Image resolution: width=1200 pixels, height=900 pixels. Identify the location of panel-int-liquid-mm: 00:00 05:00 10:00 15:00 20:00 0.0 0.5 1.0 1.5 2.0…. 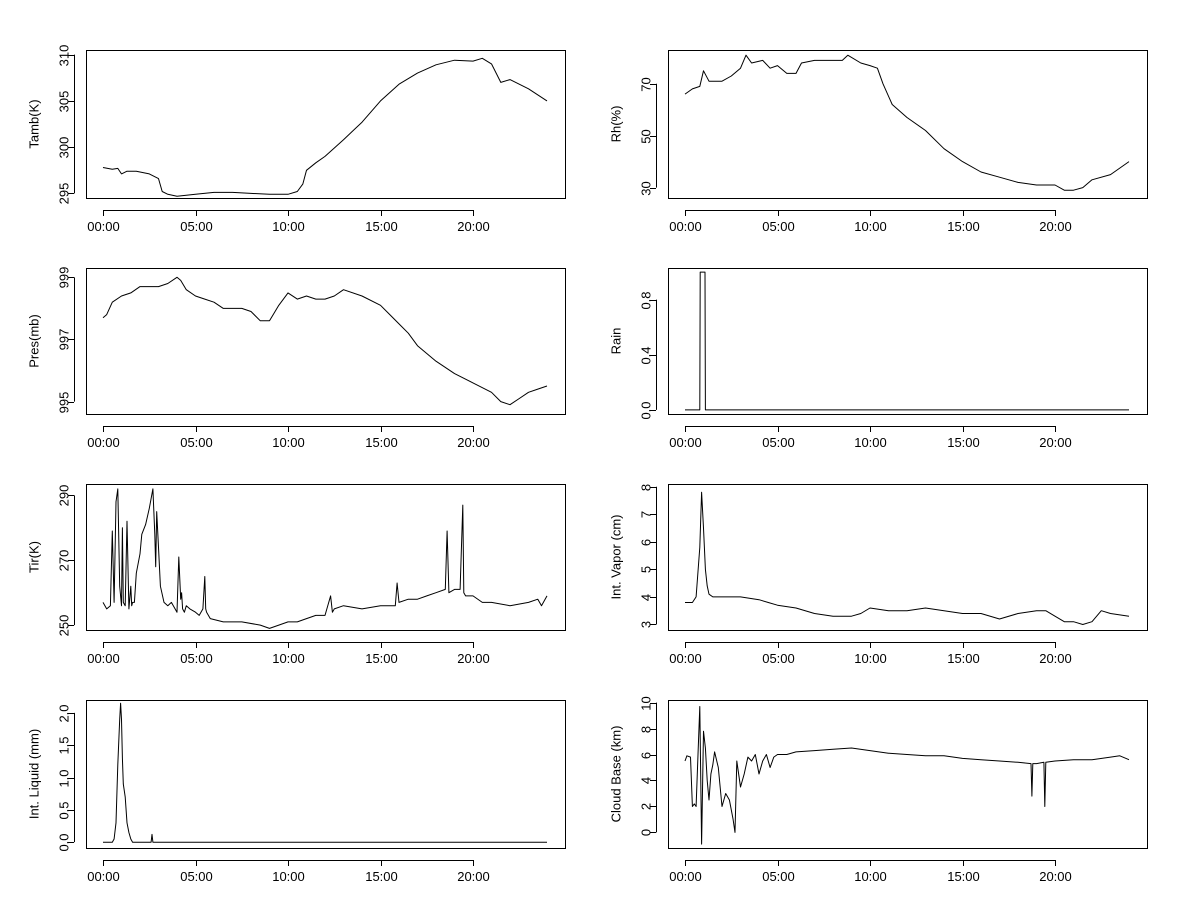
(296, 792).